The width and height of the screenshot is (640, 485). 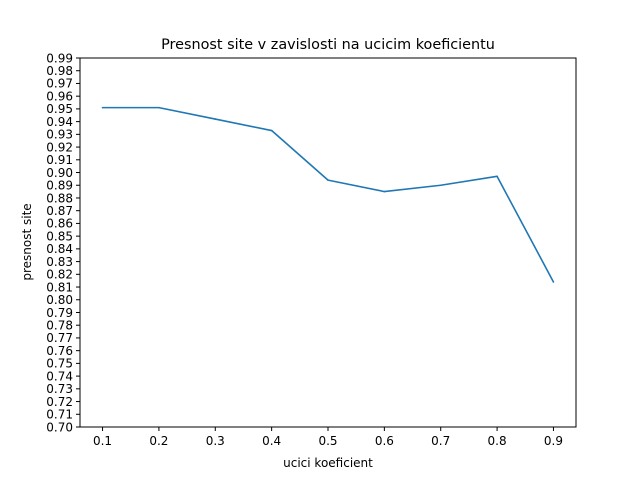 What do you see at coordinates (59, 211) in the screenshot?
I see `y-tick-label: 0.87` at bounding box center [59, 211].